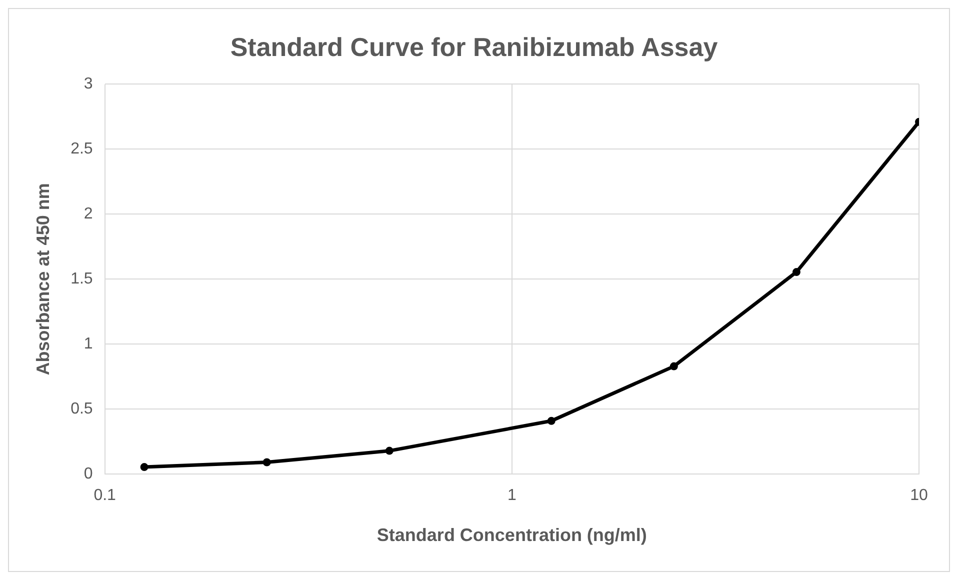 Image resolution: width=959 pixels, height=581 pixels. I want to click on y-tick-label: 2.5, so click(81, 149).